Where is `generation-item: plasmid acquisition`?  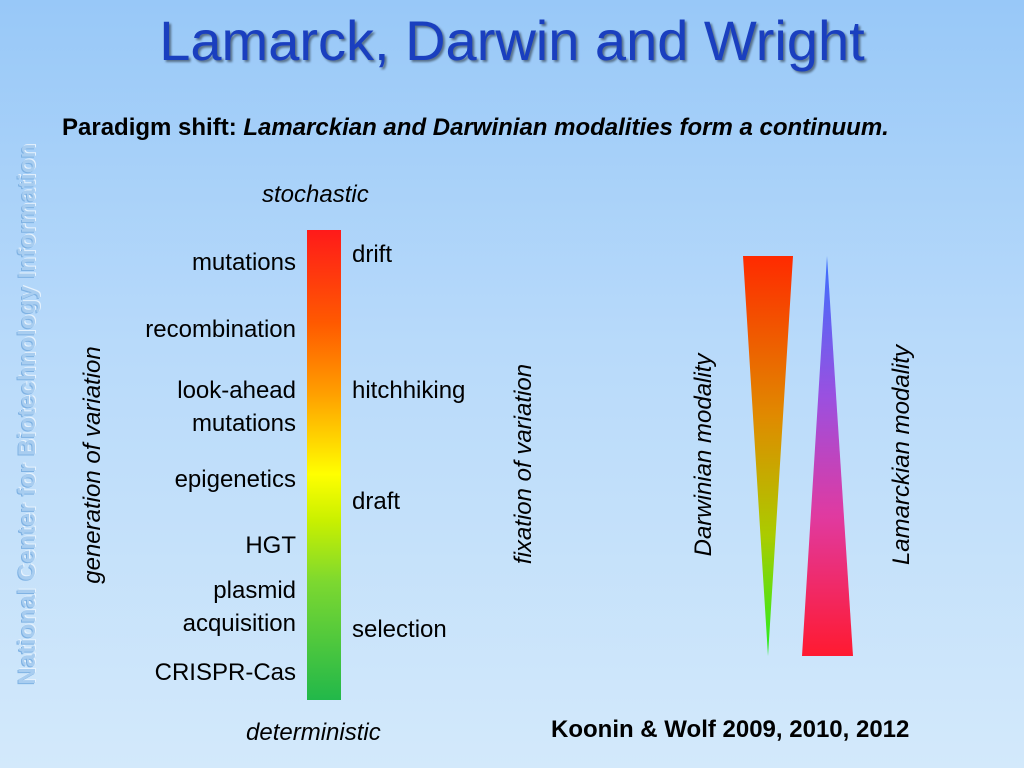
generation-item: plasmid acquisition is located at coordinates (239, 607).